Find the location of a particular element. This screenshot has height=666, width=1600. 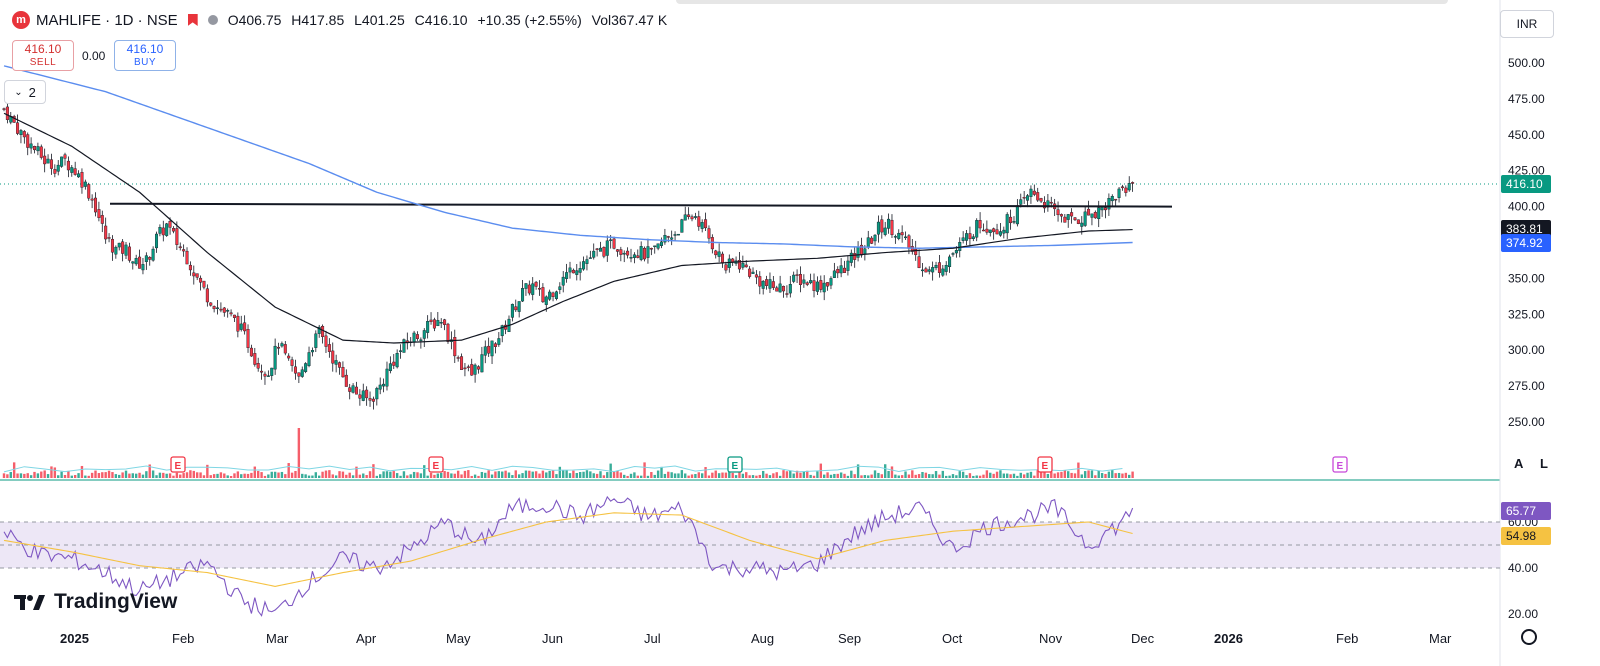

change-value: +10.35 (+2.55%) is located at coordinates (529, 20).